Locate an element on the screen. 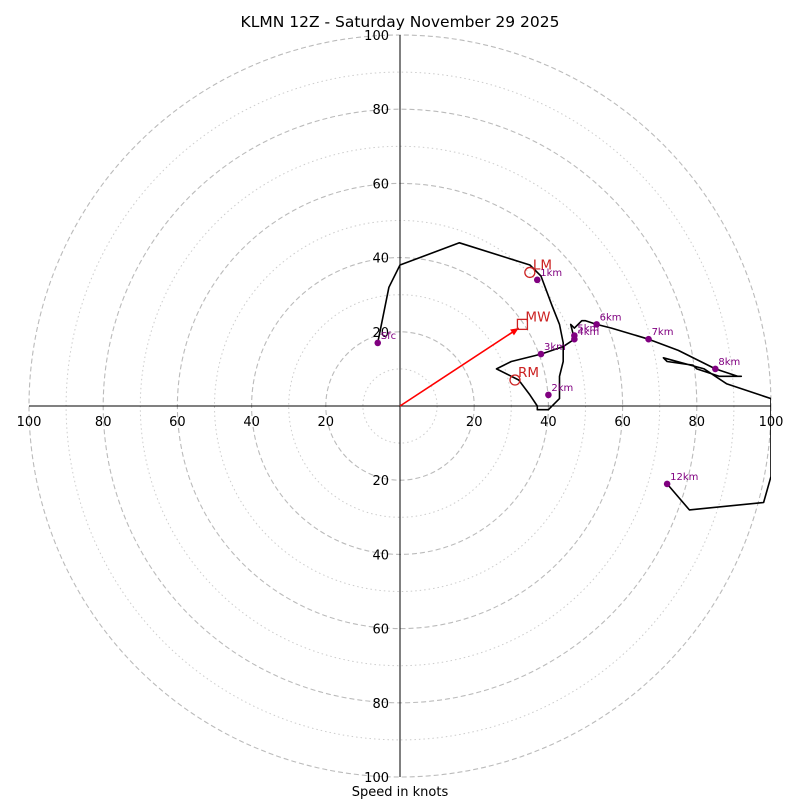 This screenshot has height=800, width=800. x-tick-label-right: 80 is located at coordinates (697, 422).